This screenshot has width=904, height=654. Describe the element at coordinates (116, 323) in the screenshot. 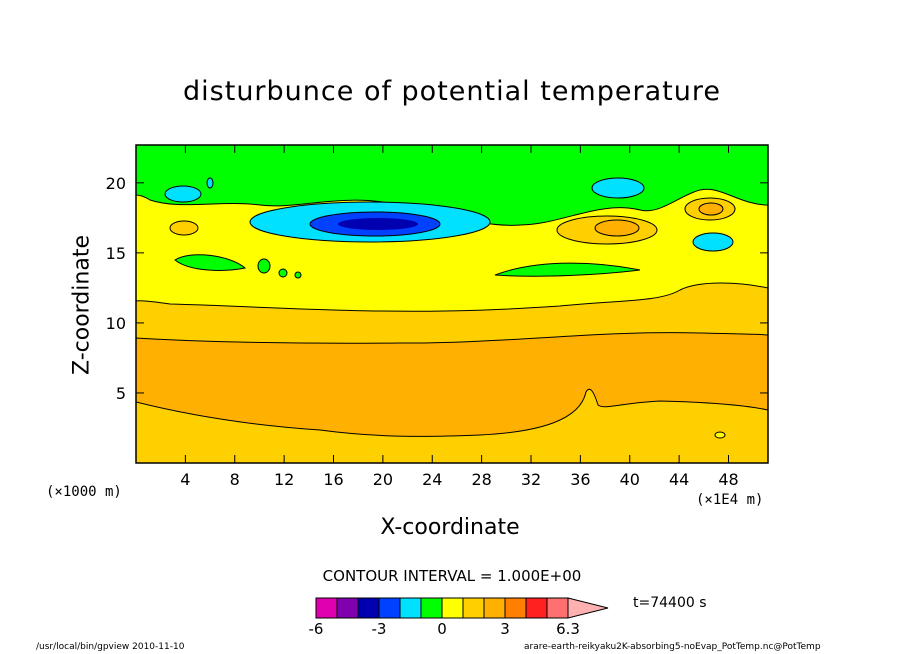

I see `y-tick-label: 10` at that location.